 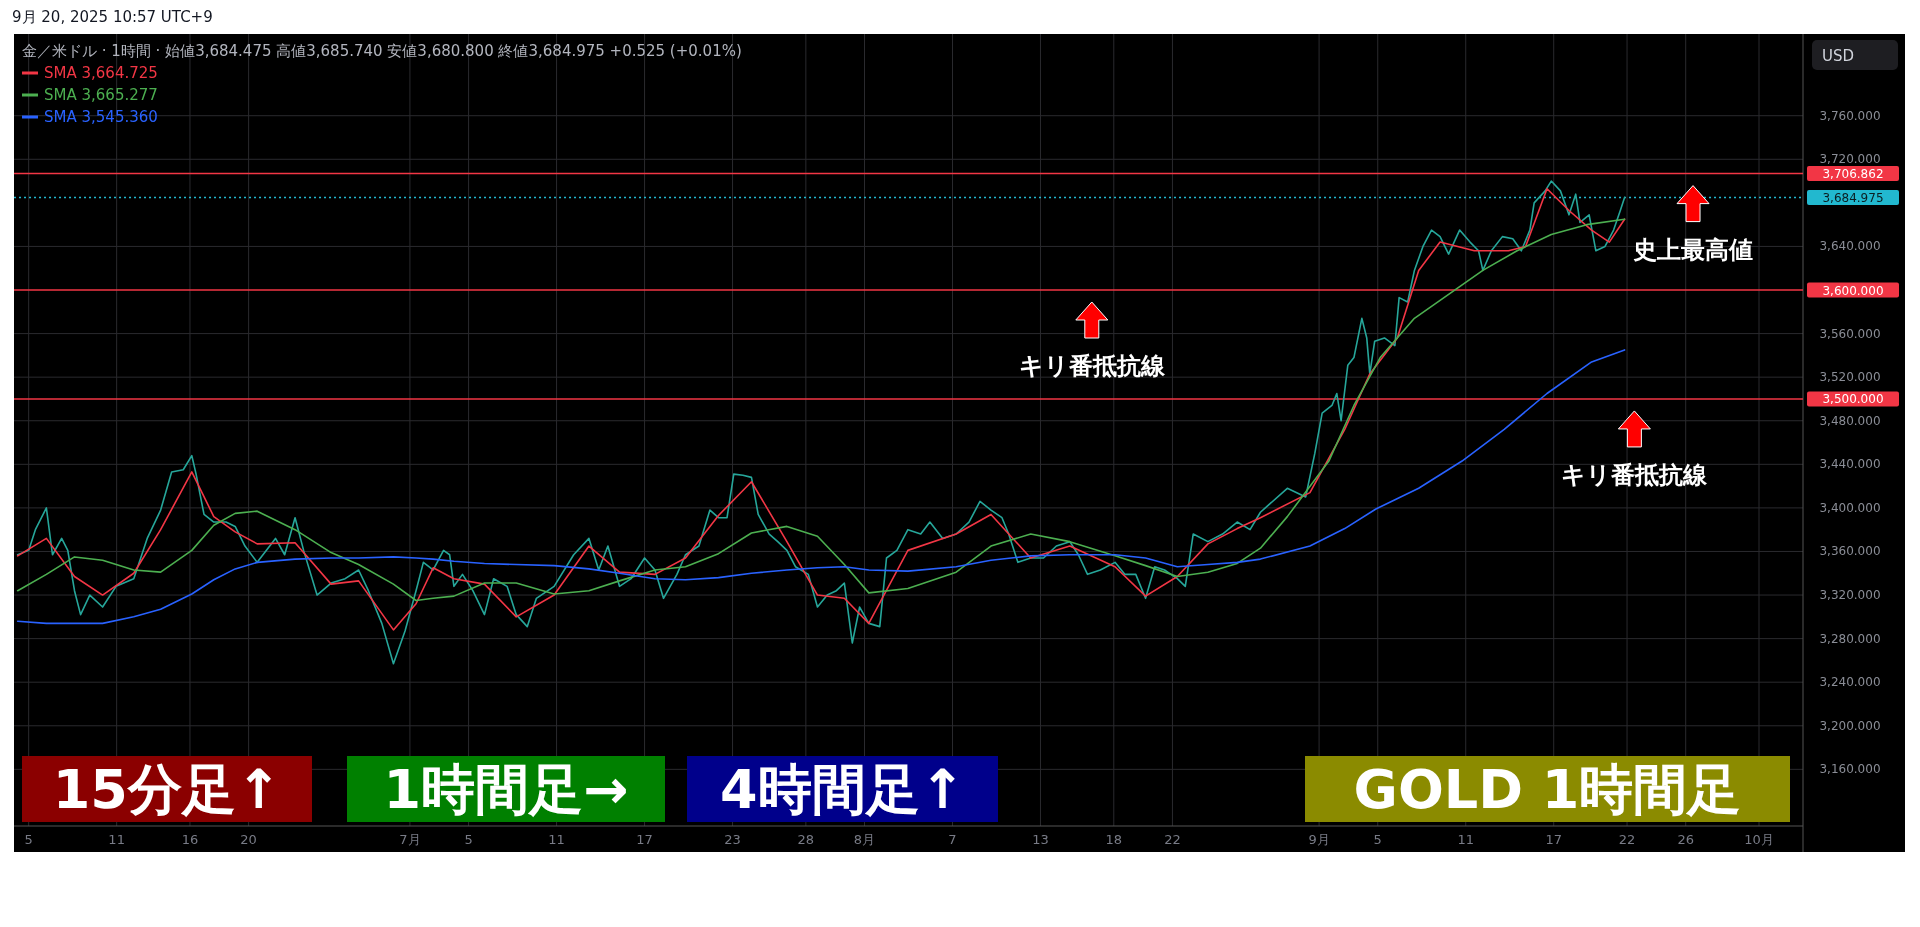 What do you see at coordinates (1040, 839) in the screenshot?
I see `x-tick-label: 13` at bounding box center [1040, 839].